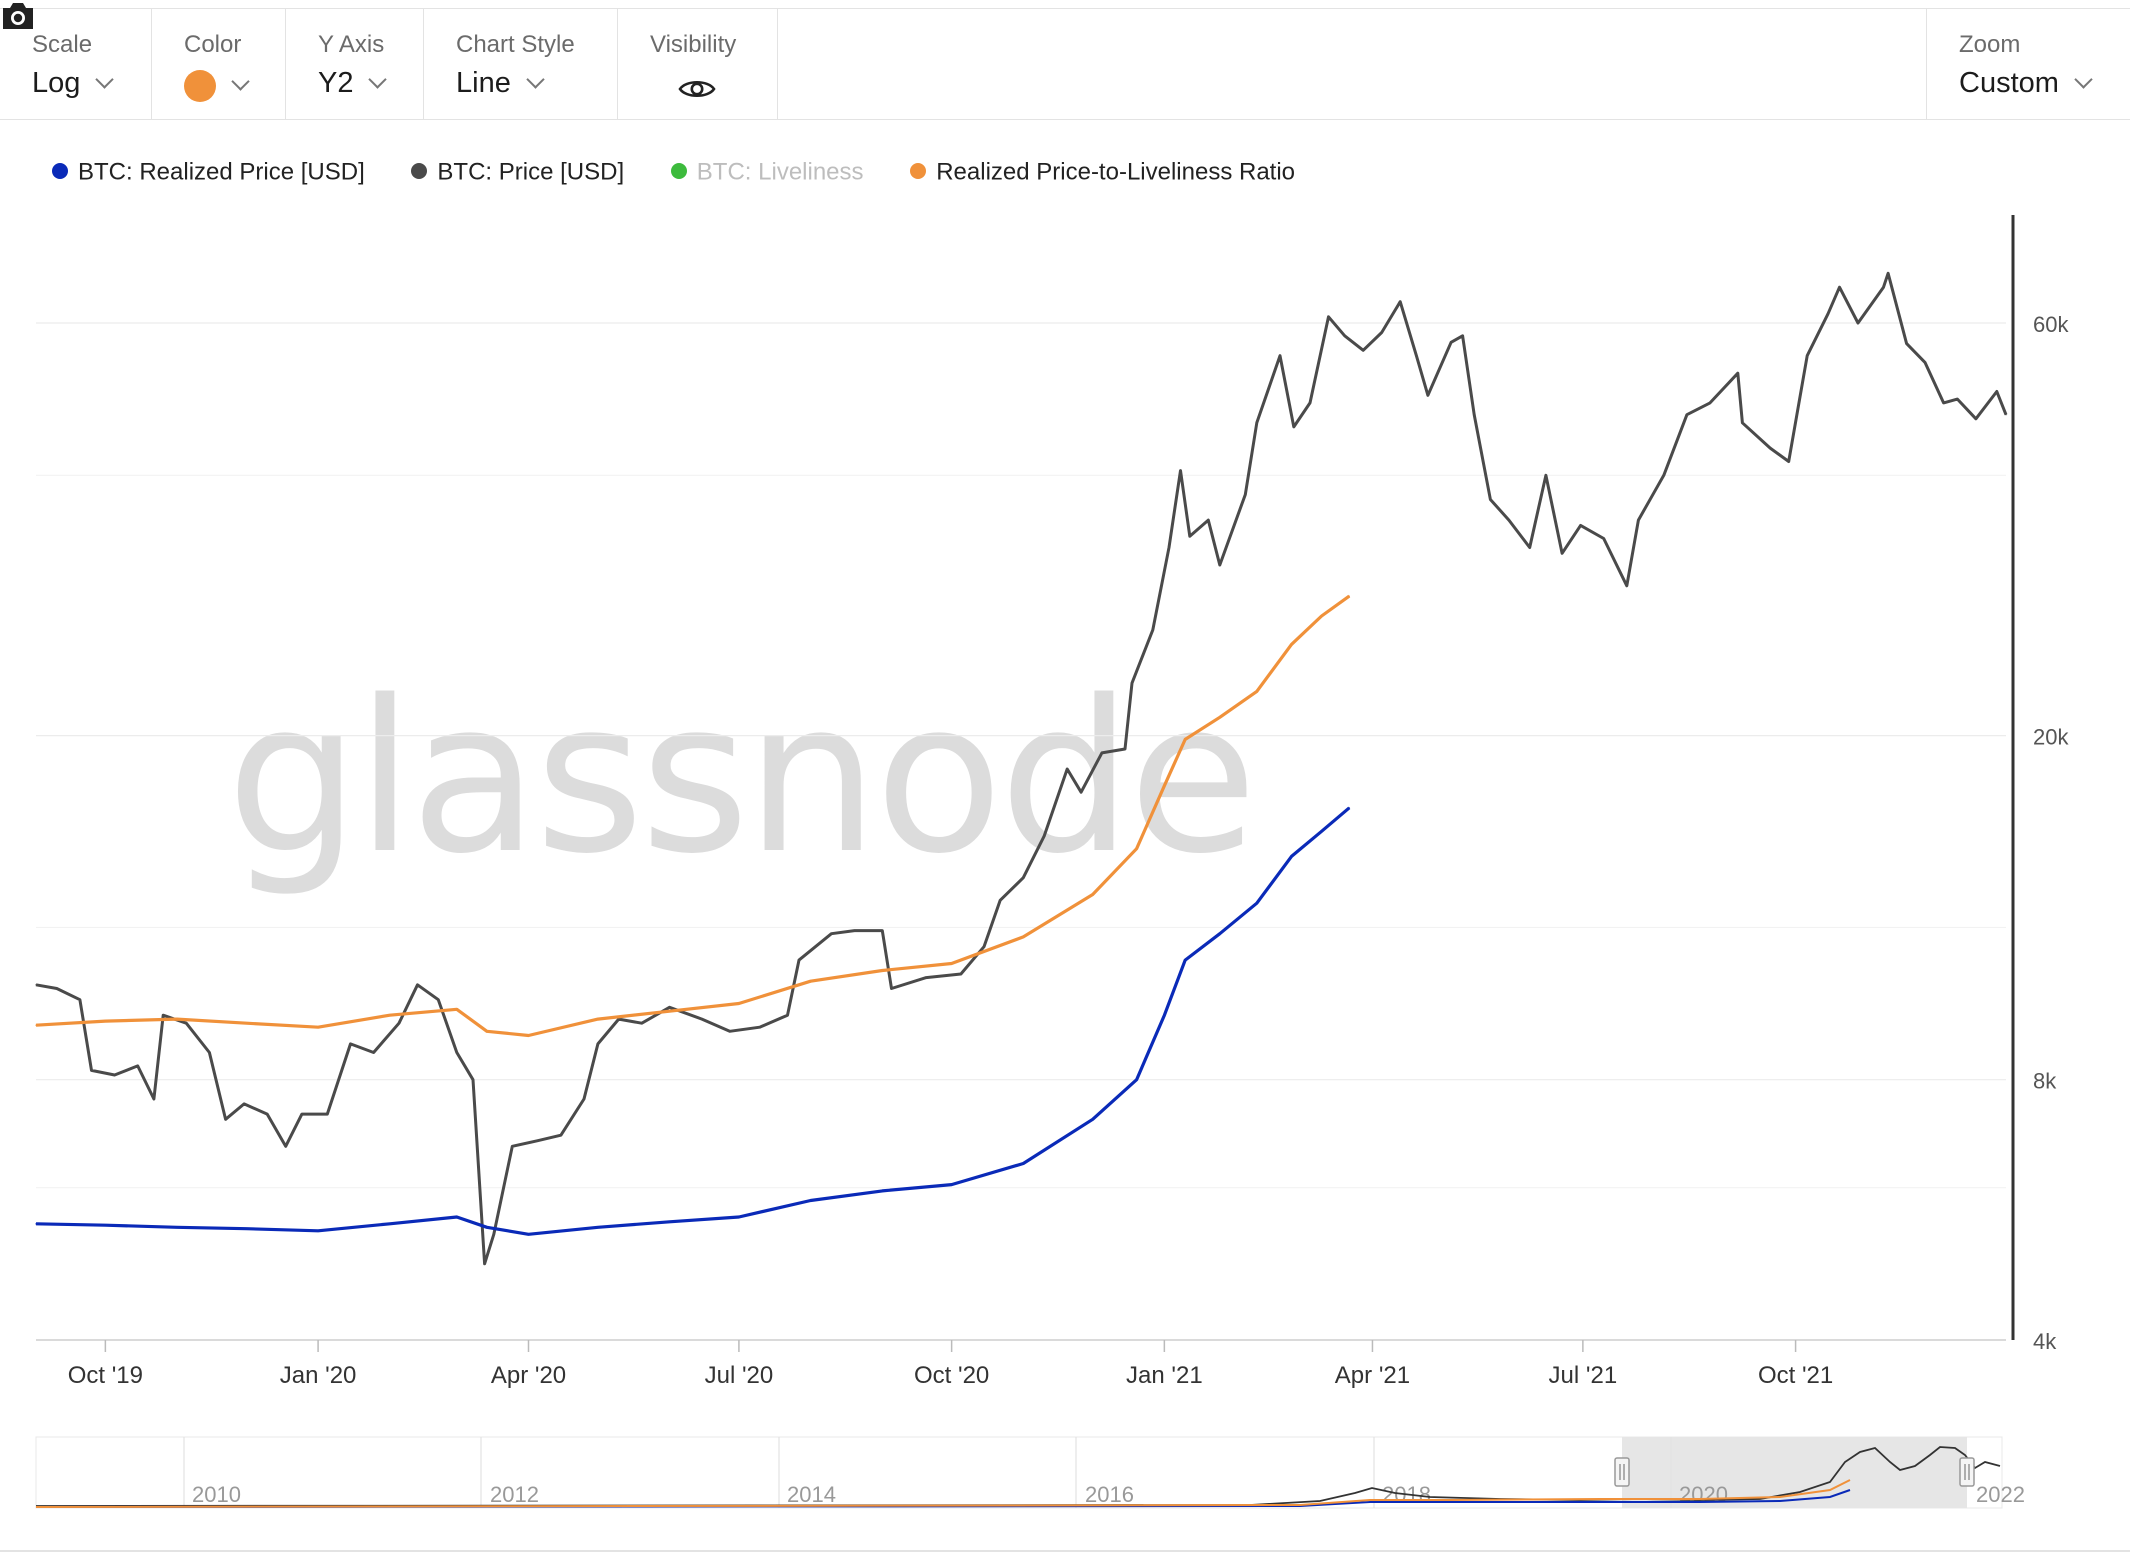  I want to click on x-tick-label: Jul '20, so click(739, 1375).